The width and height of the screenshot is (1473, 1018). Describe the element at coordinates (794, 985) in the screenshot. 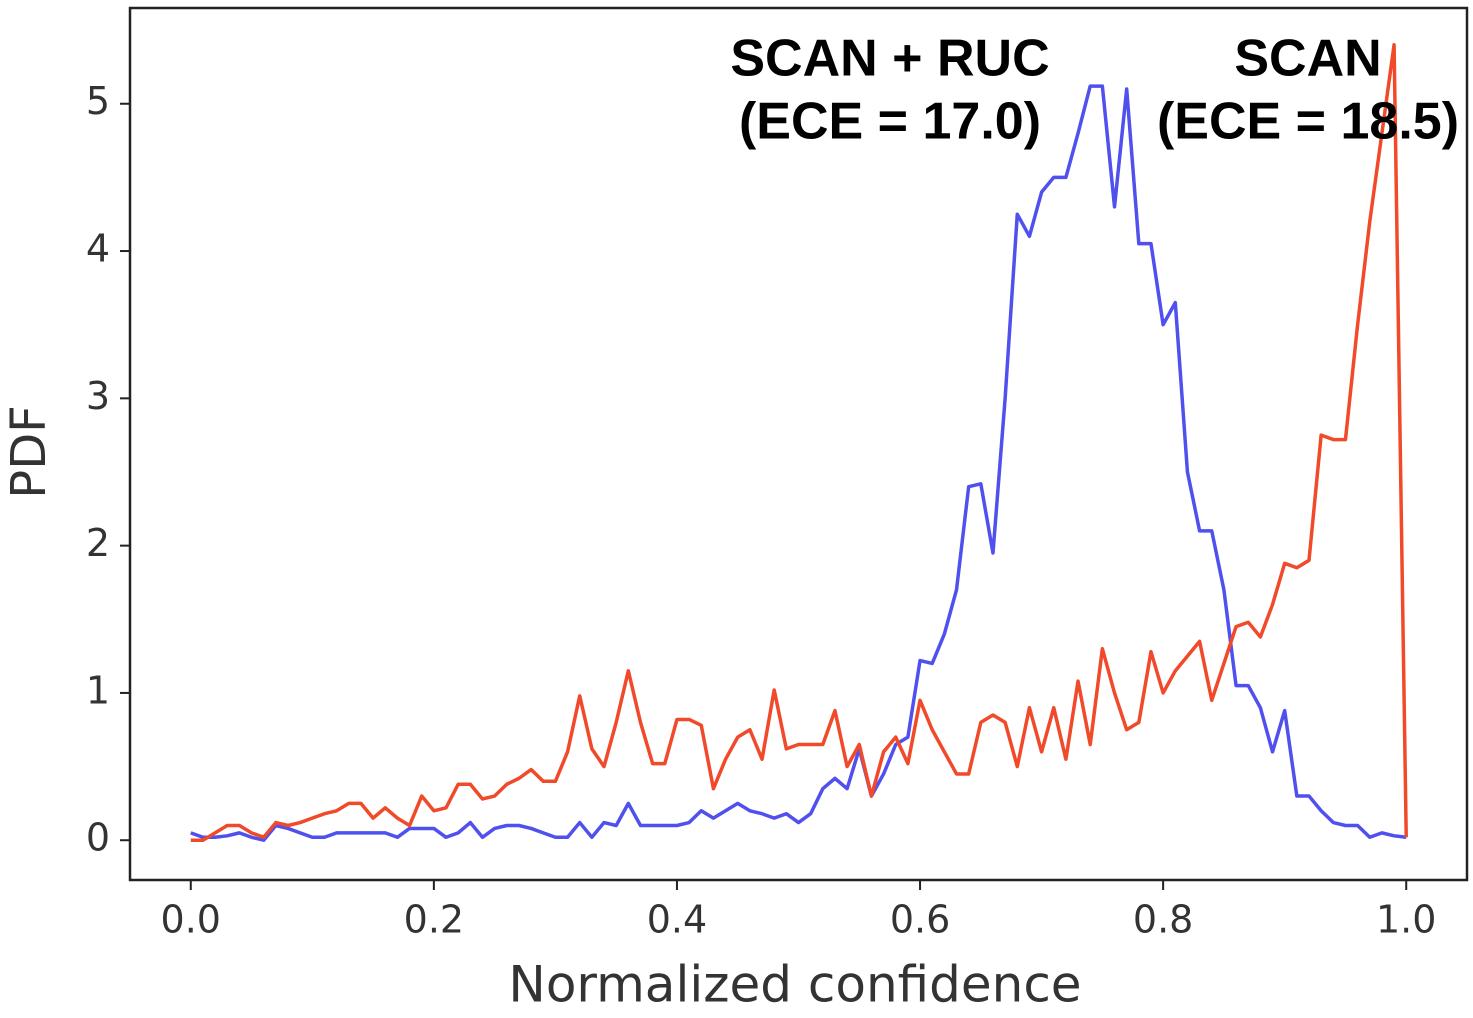

I see `x-axis-label: Normalized confidence` at that location.